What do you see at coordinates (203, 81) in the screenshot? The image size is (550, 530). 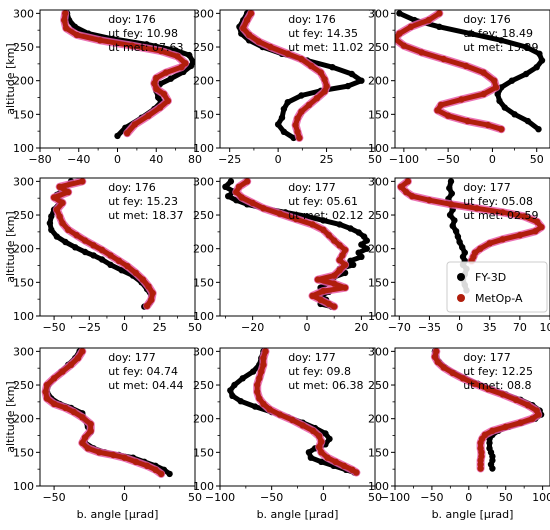 I see `y-tick-label: 200` at bounding box center [203, 81].